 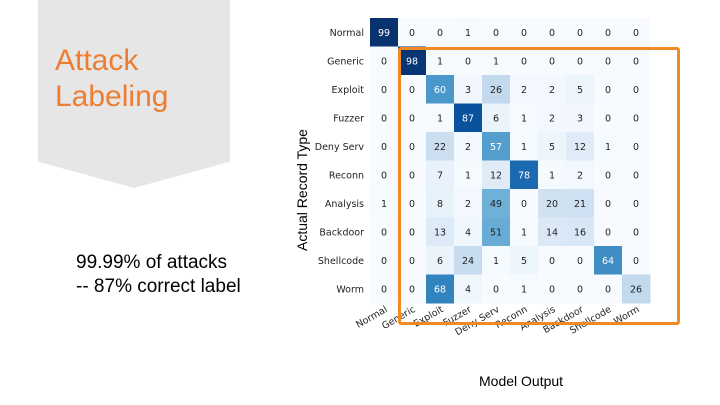 I want to click on summary-stat: 99.99% of attacks -- 87% correct label, so click(x=158, y=275).